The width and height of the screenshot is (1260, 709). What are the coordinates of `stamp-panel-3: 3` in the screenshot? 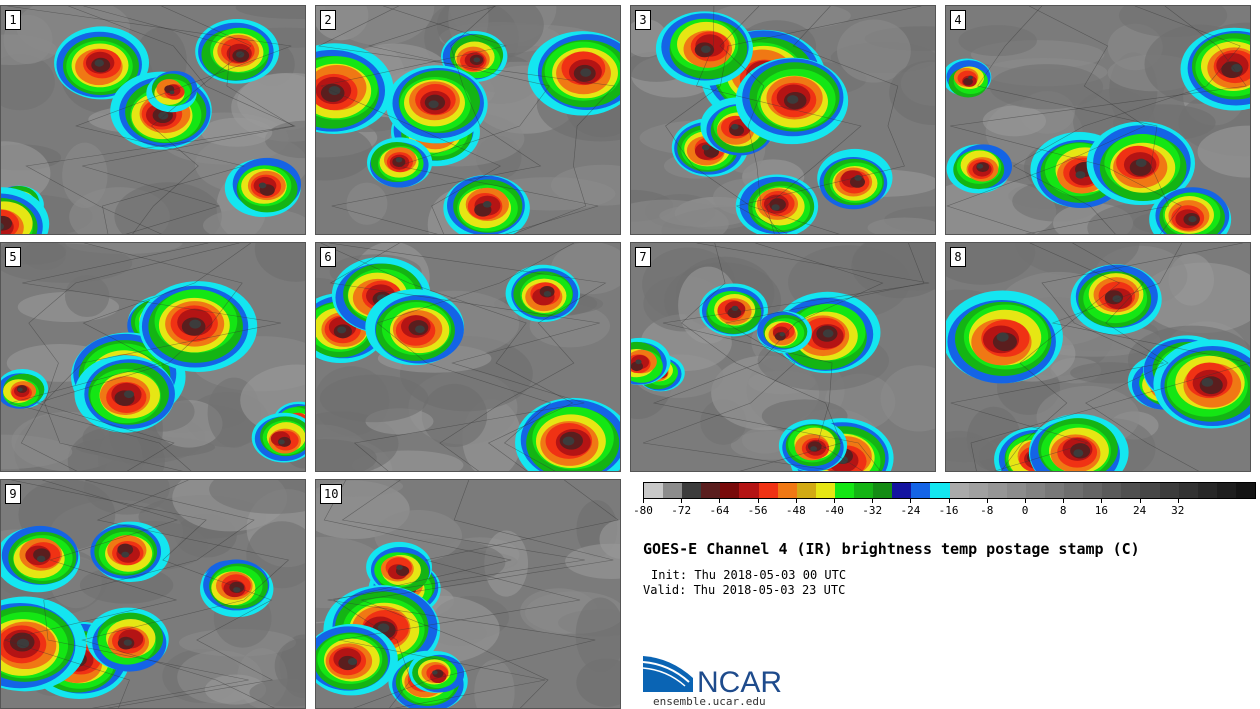 It's located at (783, 120).